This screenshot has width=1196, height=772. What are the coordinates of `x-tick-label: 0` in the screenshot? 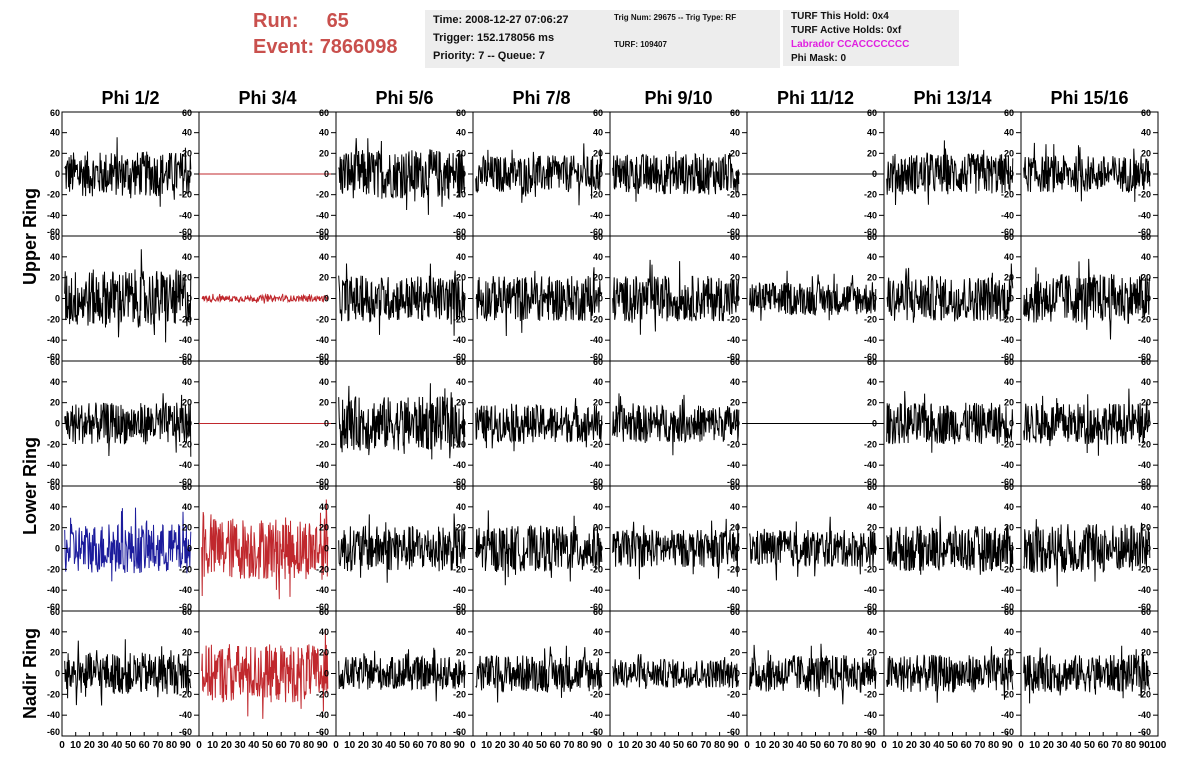 It's located at (1021, 745).